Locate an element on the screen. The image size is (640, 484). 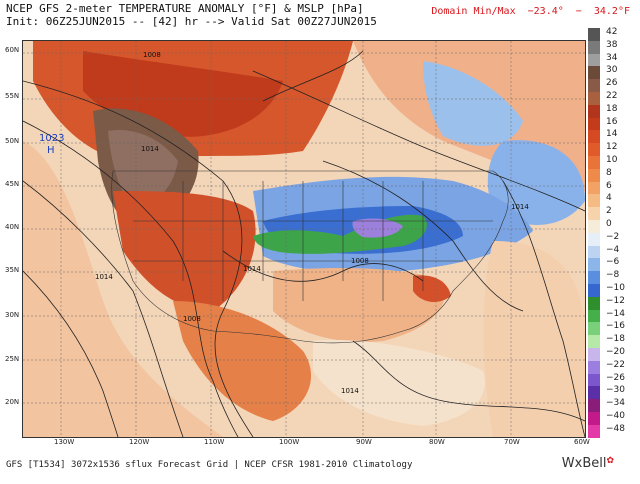
isobar-label-6: 1014 is located at coordinates (520, 207).